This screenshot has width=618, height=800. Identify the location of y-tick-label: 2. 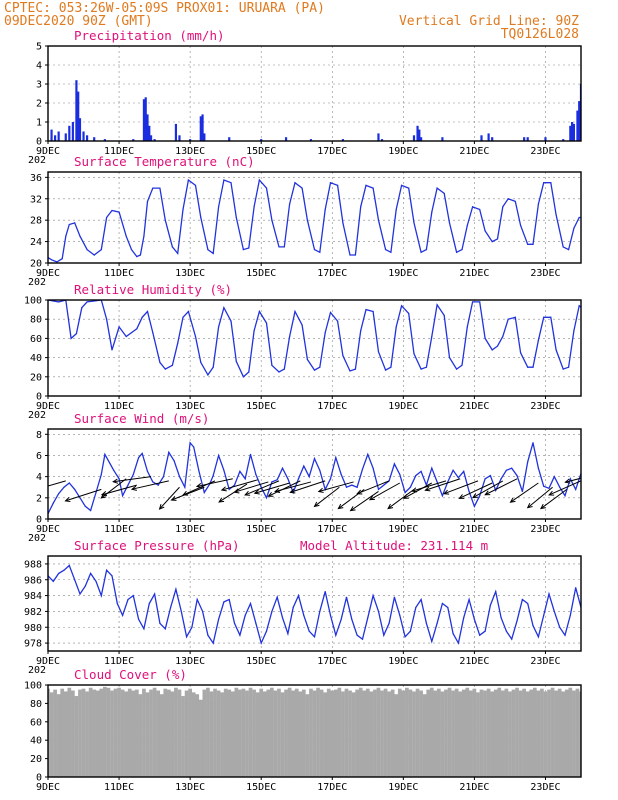
(39, 498).